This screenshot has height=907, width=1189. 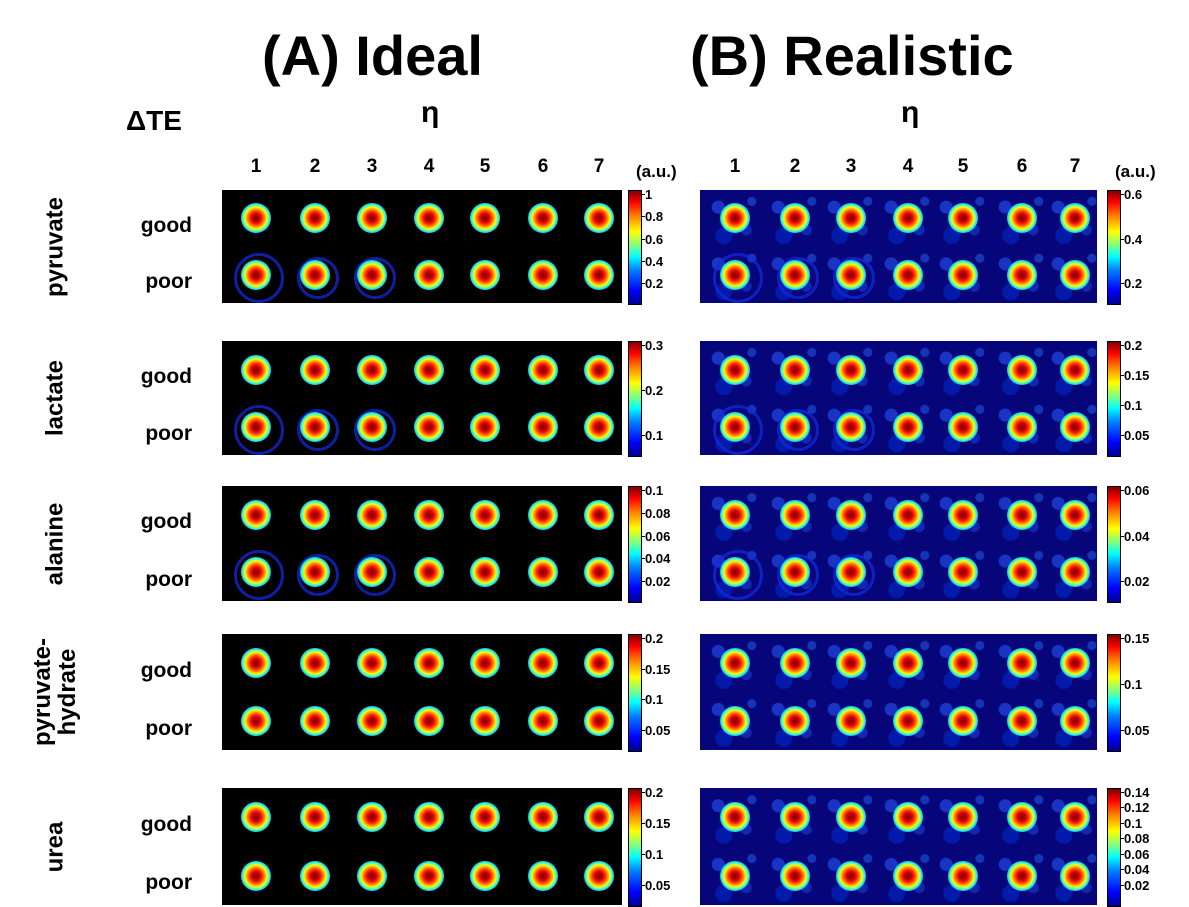 I want to click on metabolite-label: urea, so click(x=55, y=846).